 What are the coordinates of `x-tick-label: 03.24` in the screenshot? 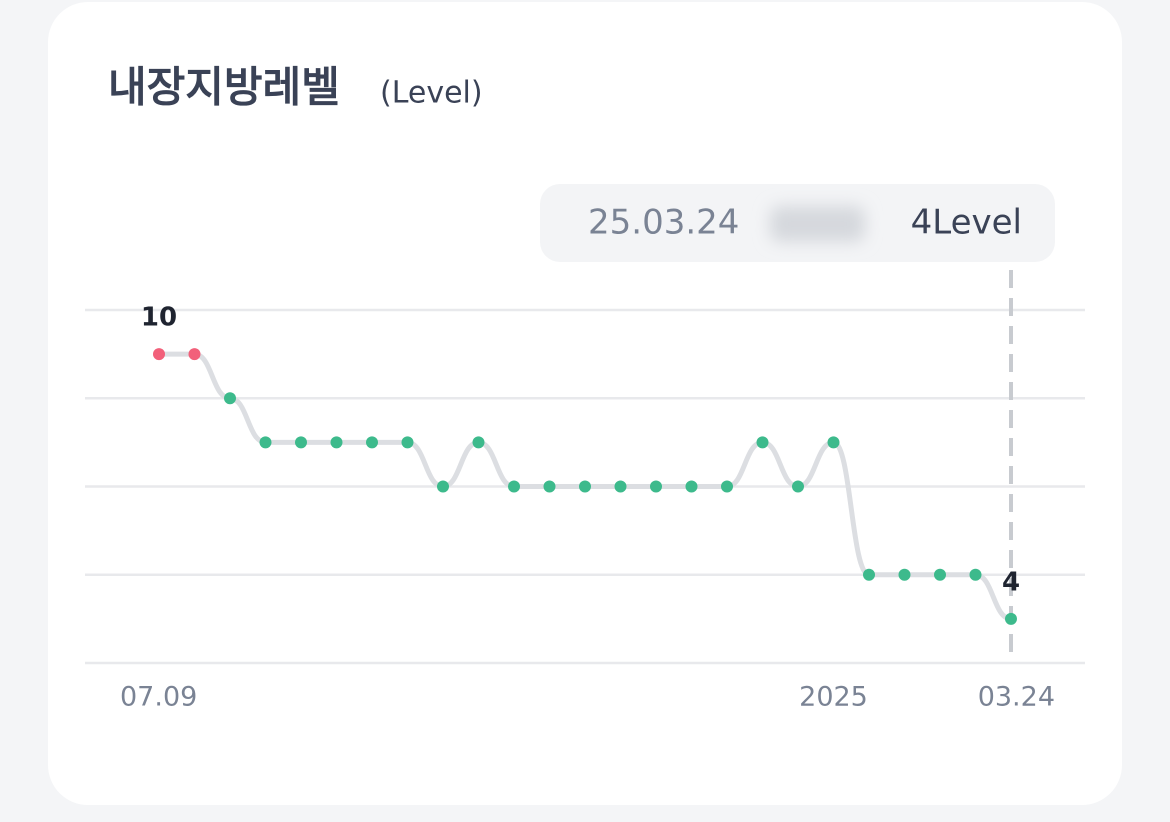 It's located at (1016, 697).